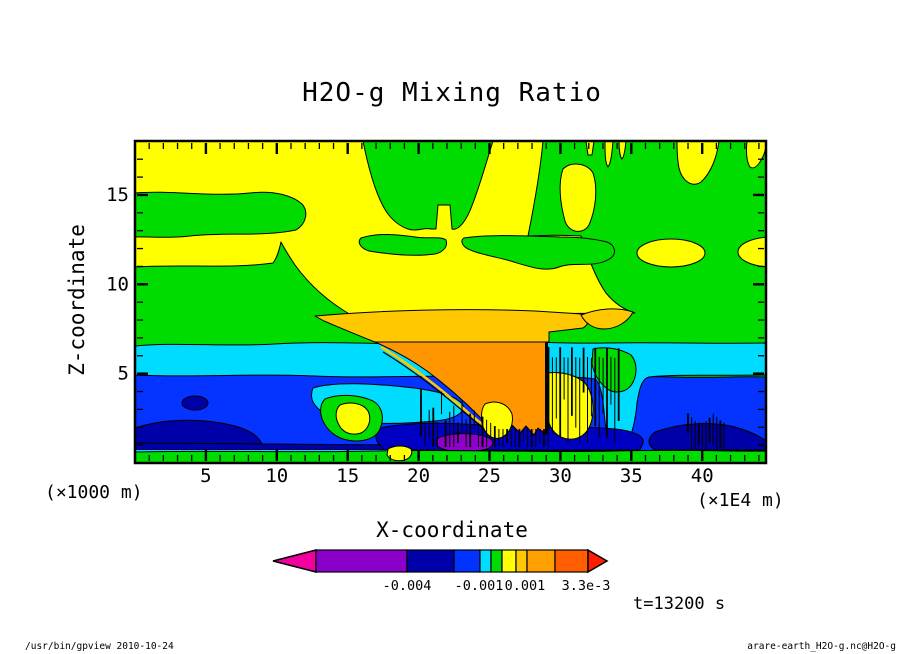  Describe the element at coordinates (698, 163) in the screenshot. I see `contour-region-yellow-topright` at that location.